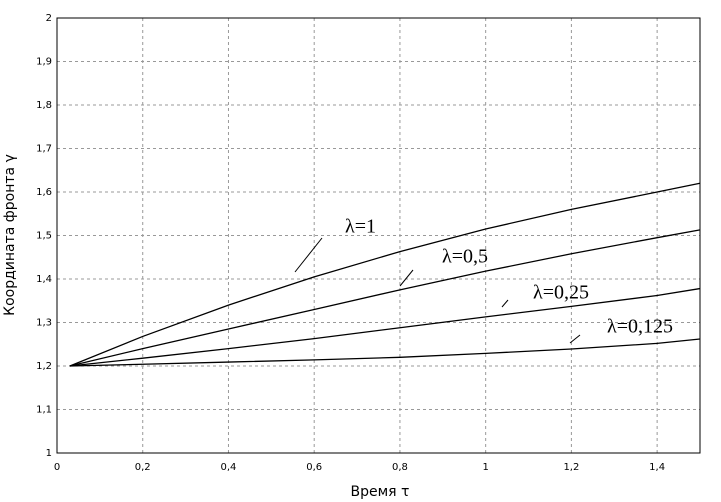 The width and height of the screenshot is (721, 502). What do you see at coordinates (229, 467) in the screenshot?
I see `x-tick-label: 0,4` at bounding box center [229, 467].